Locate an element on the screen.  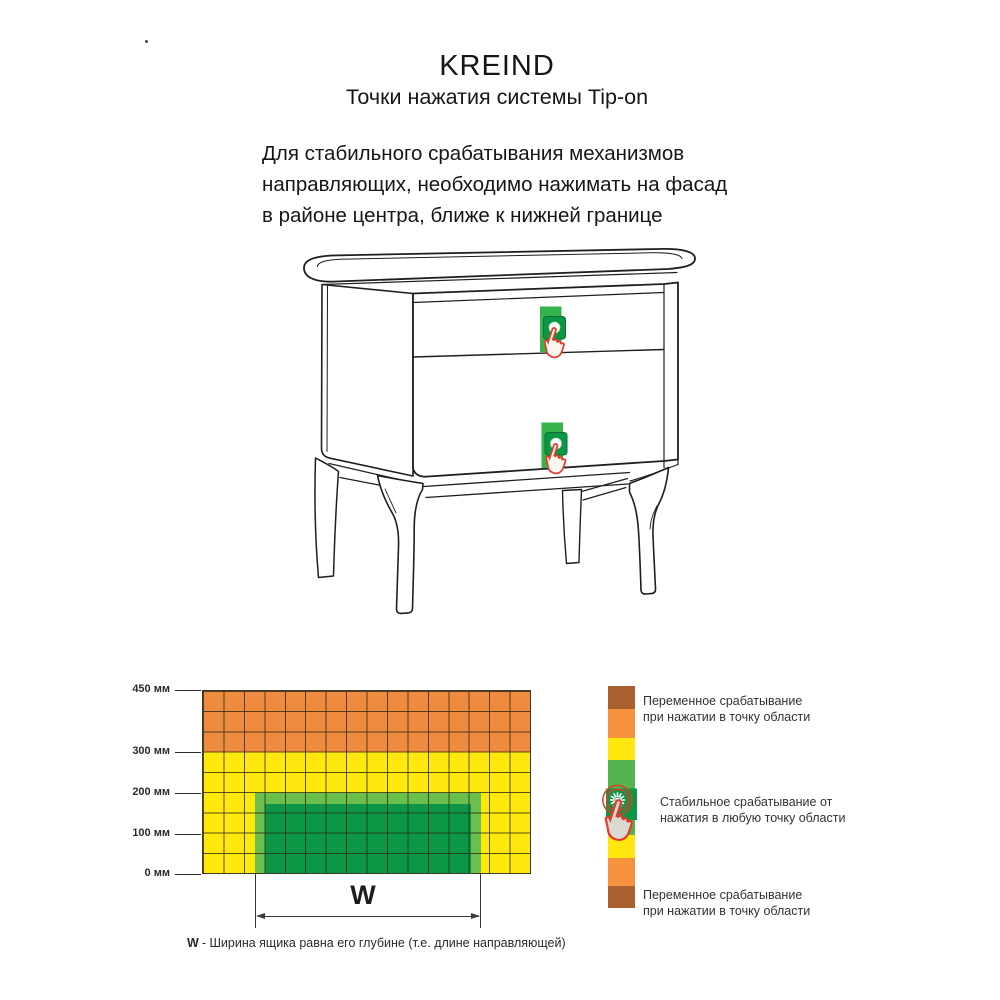
drawer-divider is located at coordinates (538, 353).